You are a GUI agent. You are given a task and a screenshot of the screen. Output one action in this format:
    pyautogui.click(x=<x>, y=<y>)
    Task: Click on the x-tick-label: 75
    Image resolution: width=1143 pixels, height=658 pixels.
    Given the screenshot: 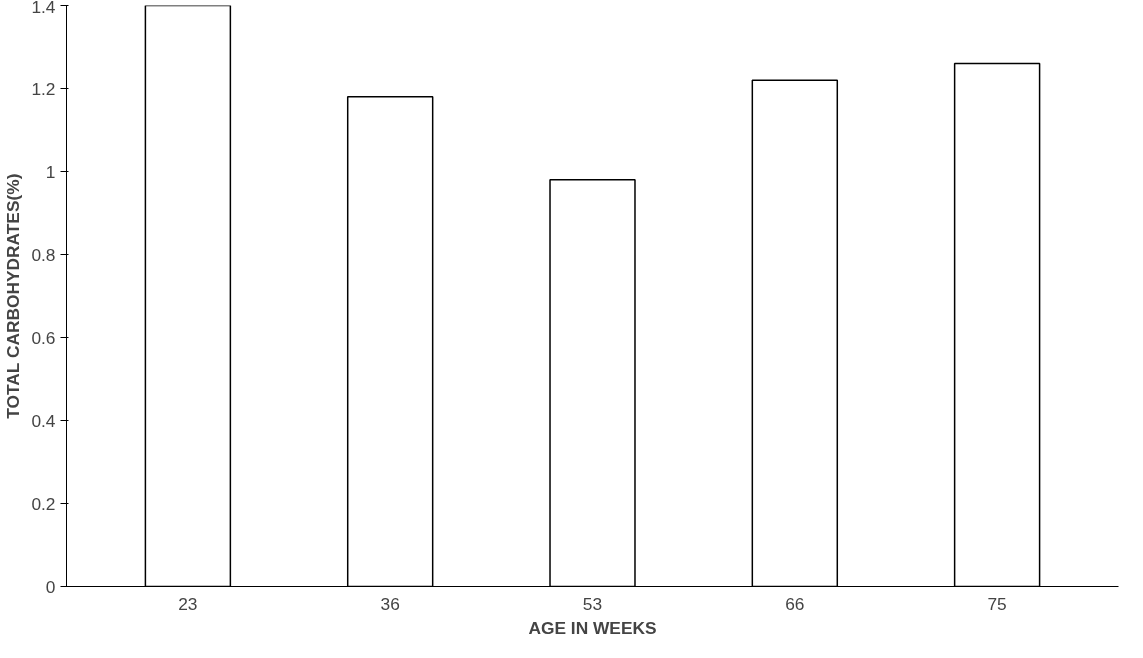 What is the action you would take?
    pyautogui.click(x=997, y=603)
    